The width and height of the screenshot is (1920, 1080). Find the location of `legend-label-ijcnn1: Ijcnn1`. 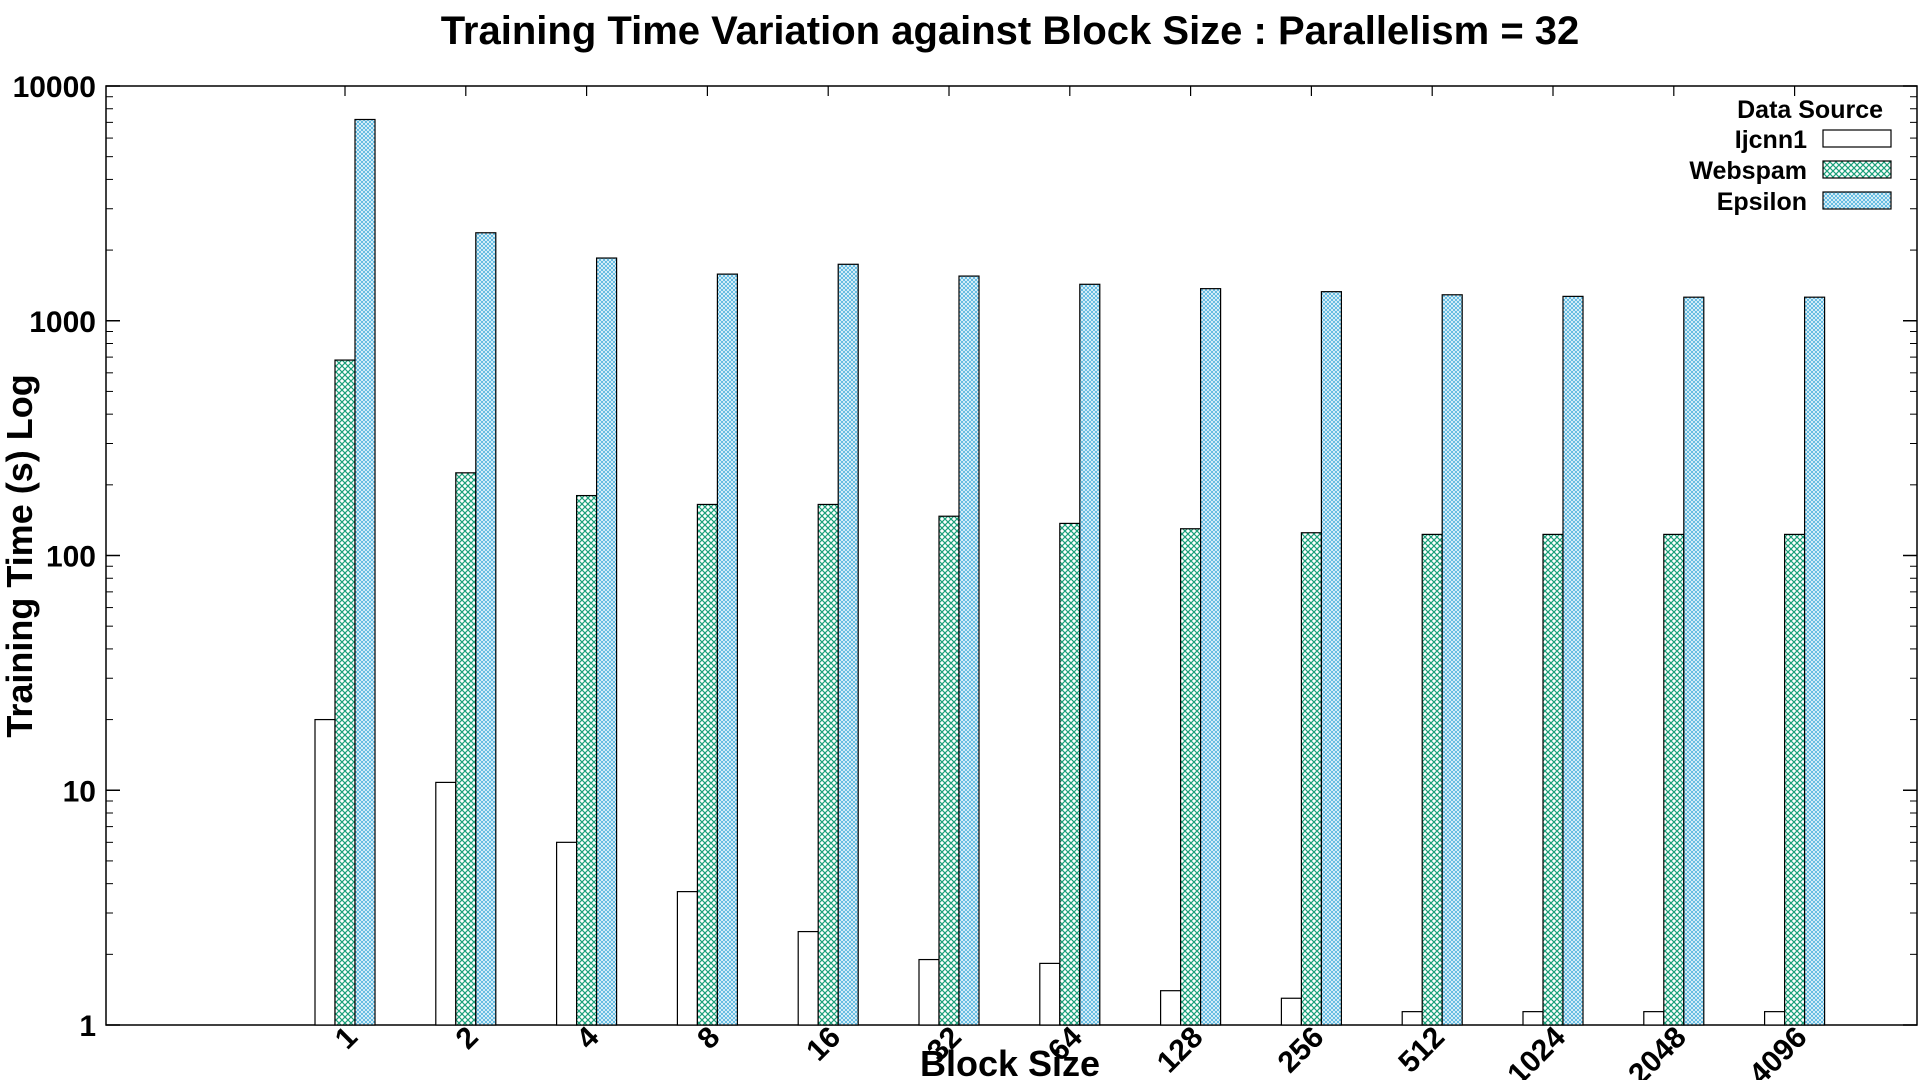

legend-label-ijcnn1: Ijcnn1 is located at coordinates (1771, 140).